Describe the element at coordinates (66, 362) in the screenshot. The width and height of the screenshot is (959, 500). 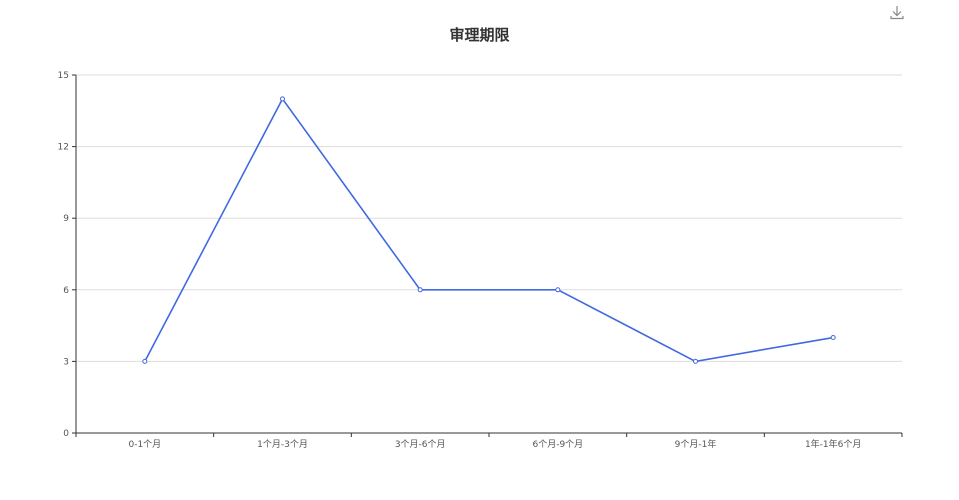
I see `y-tick-label: 3` at that location.